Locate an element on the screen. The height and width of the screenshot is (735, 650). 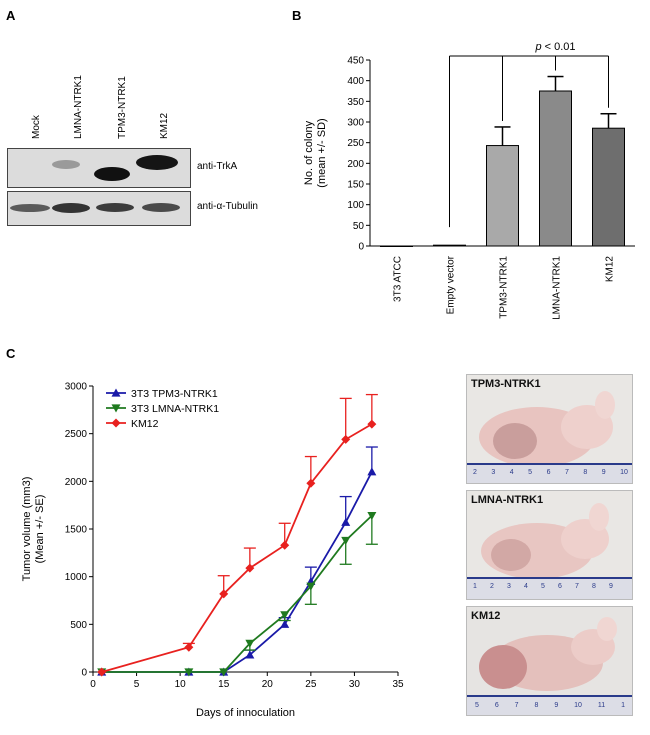
lane-label: KM12 is located at coordinates (164, 125).